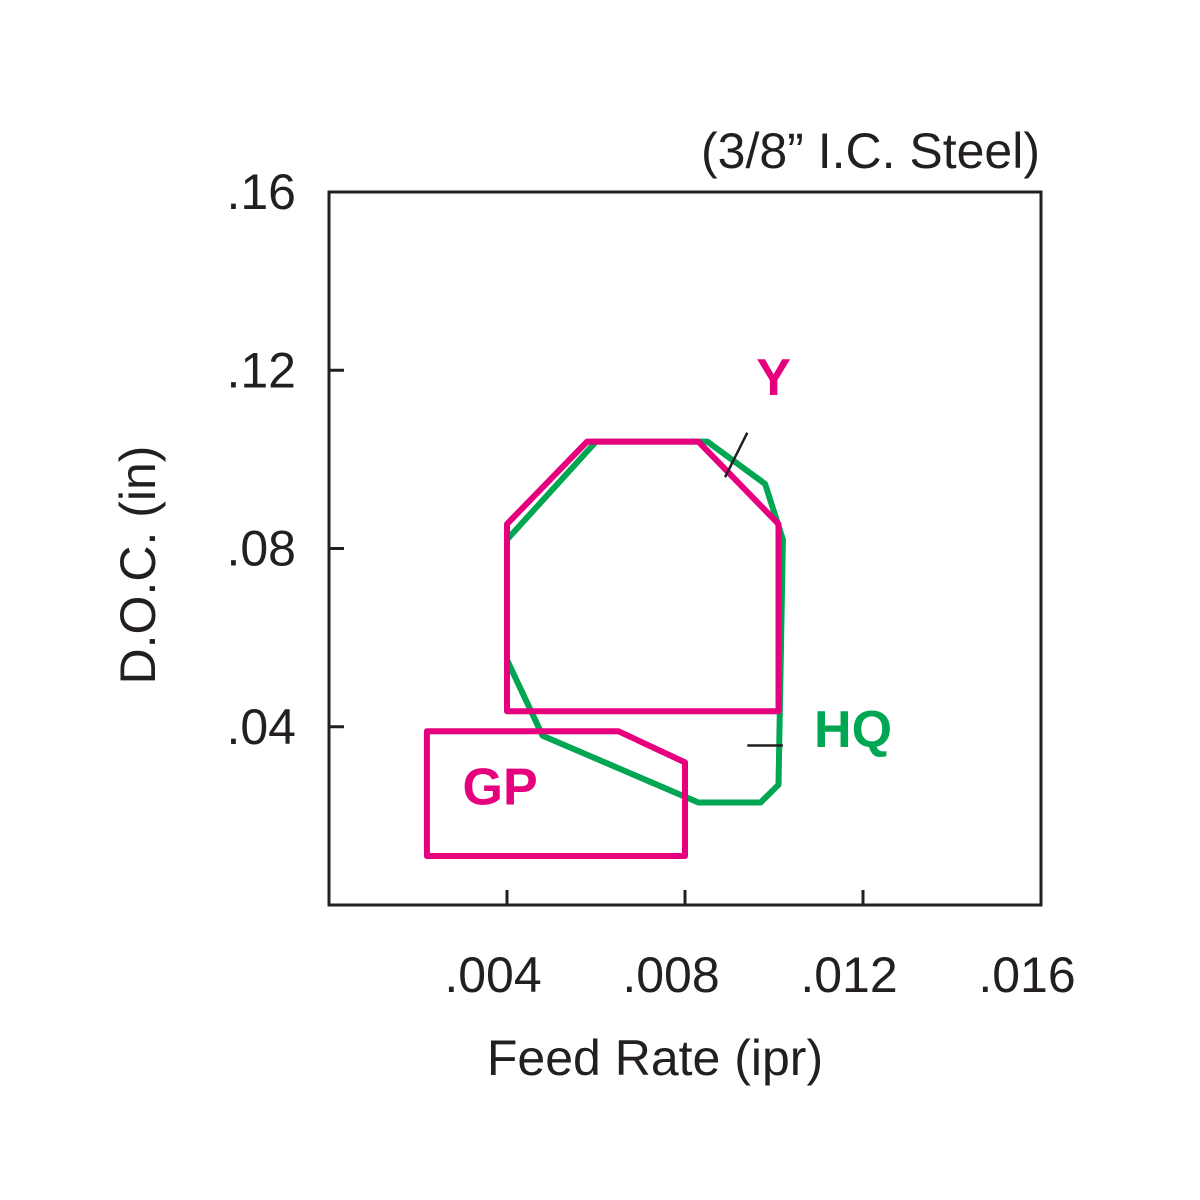 This screenshot has height=1200, width=1200. I want to click on x-tick-label: .008, so click(670, 975).